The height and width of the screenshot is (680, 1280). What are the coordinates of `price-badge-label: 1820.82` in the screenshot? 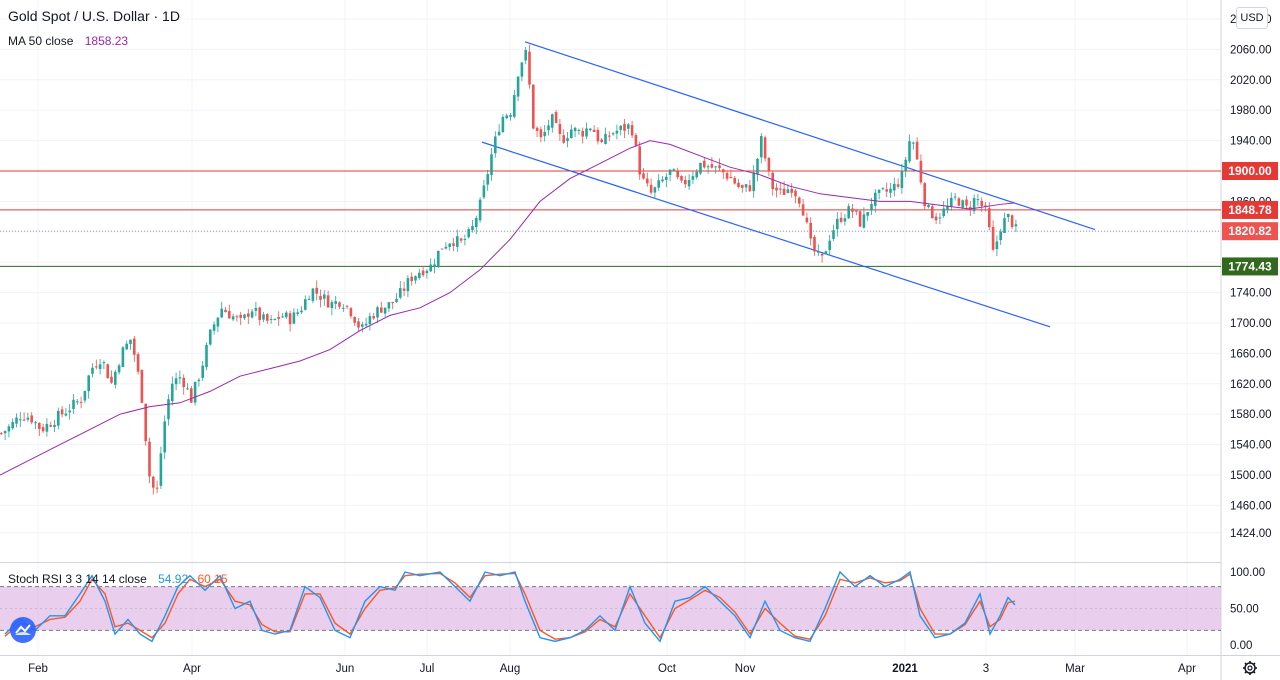 It's located at (1250, 231).